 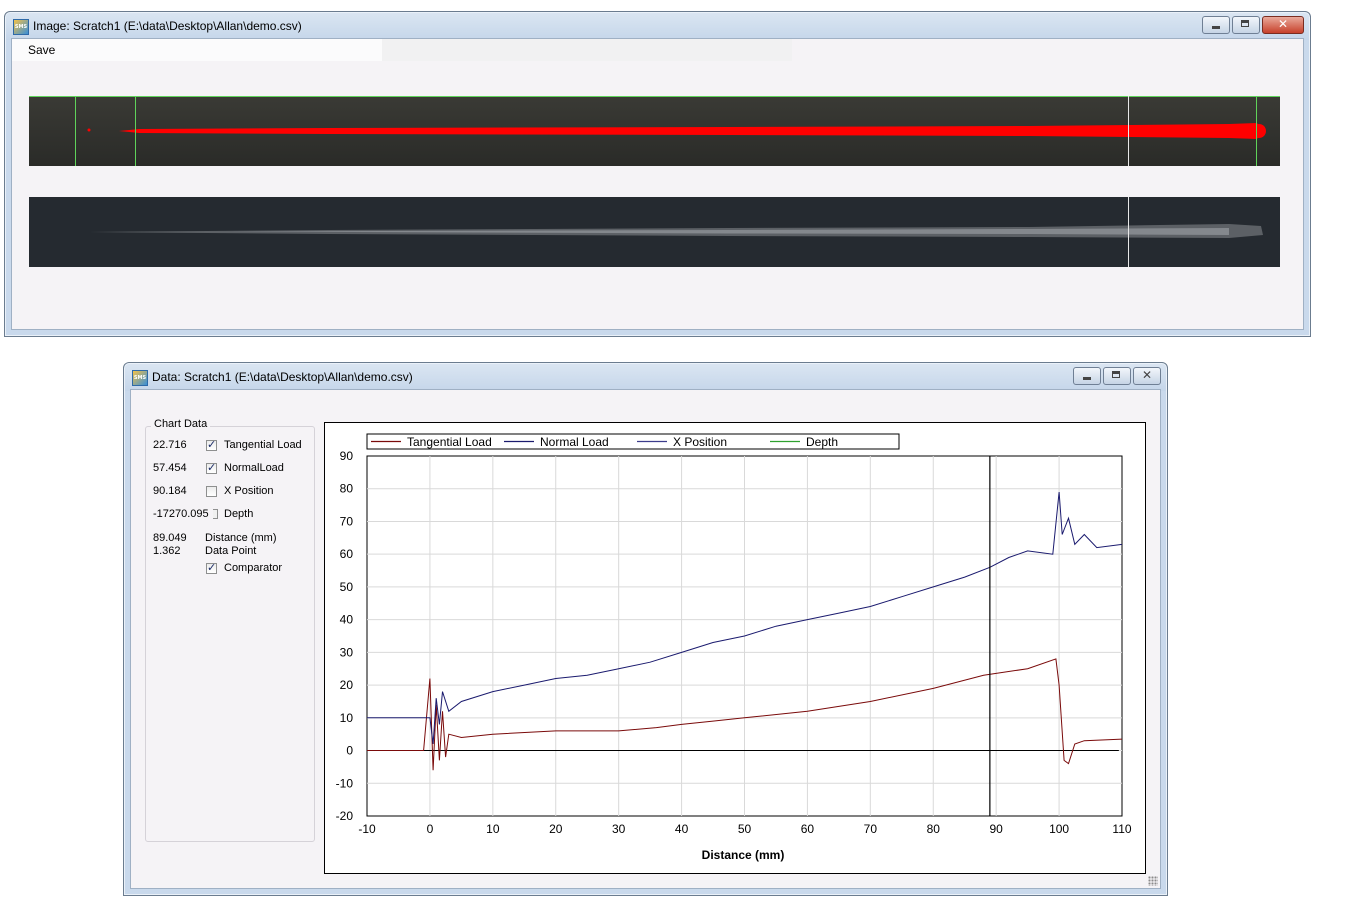 What do you see at coordinates (691, 131) in the screenshot?
I see `scratch-trace` at bounding box center [691, 131].